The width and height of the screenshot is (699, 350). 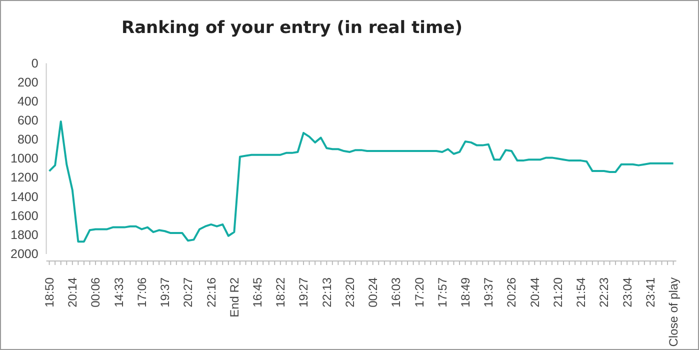 What do you see at coordinates (188, 292) in the screenshot?
I see `x-tick-label: 20:27` at bounding box center [188, 292].